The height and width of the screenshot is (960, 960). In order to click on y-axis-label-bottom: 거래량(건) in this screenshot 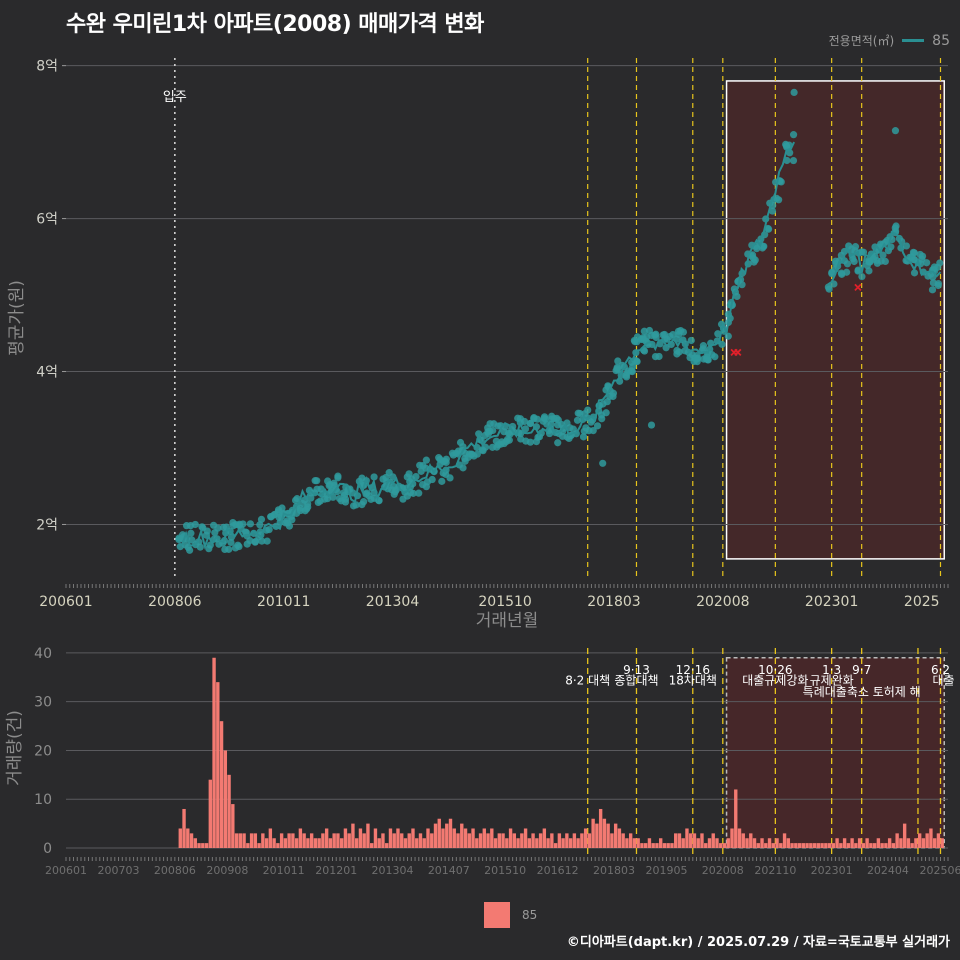, I will do `click(15, 748)`.